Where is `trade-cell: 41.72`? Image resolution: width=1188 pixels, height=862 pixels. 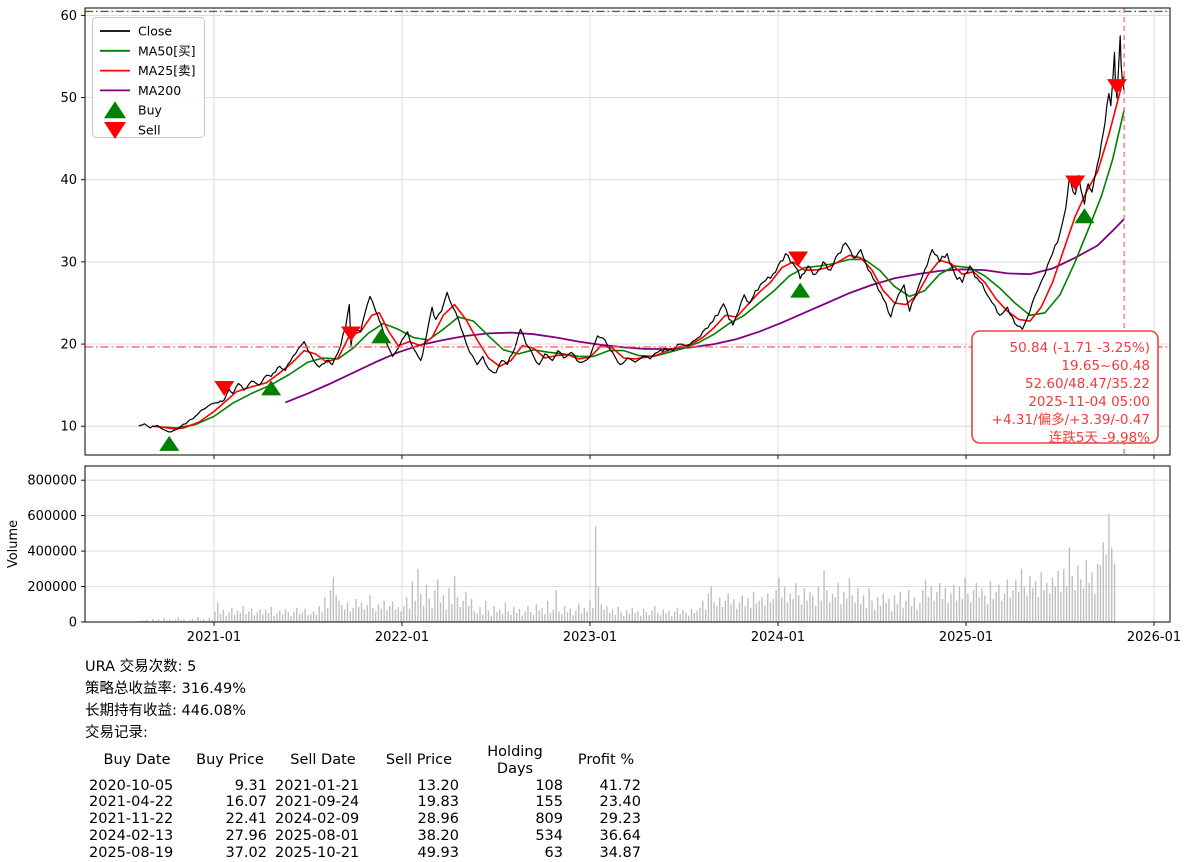 trade-cell: 41.72 is located at coordinates (620, 785).